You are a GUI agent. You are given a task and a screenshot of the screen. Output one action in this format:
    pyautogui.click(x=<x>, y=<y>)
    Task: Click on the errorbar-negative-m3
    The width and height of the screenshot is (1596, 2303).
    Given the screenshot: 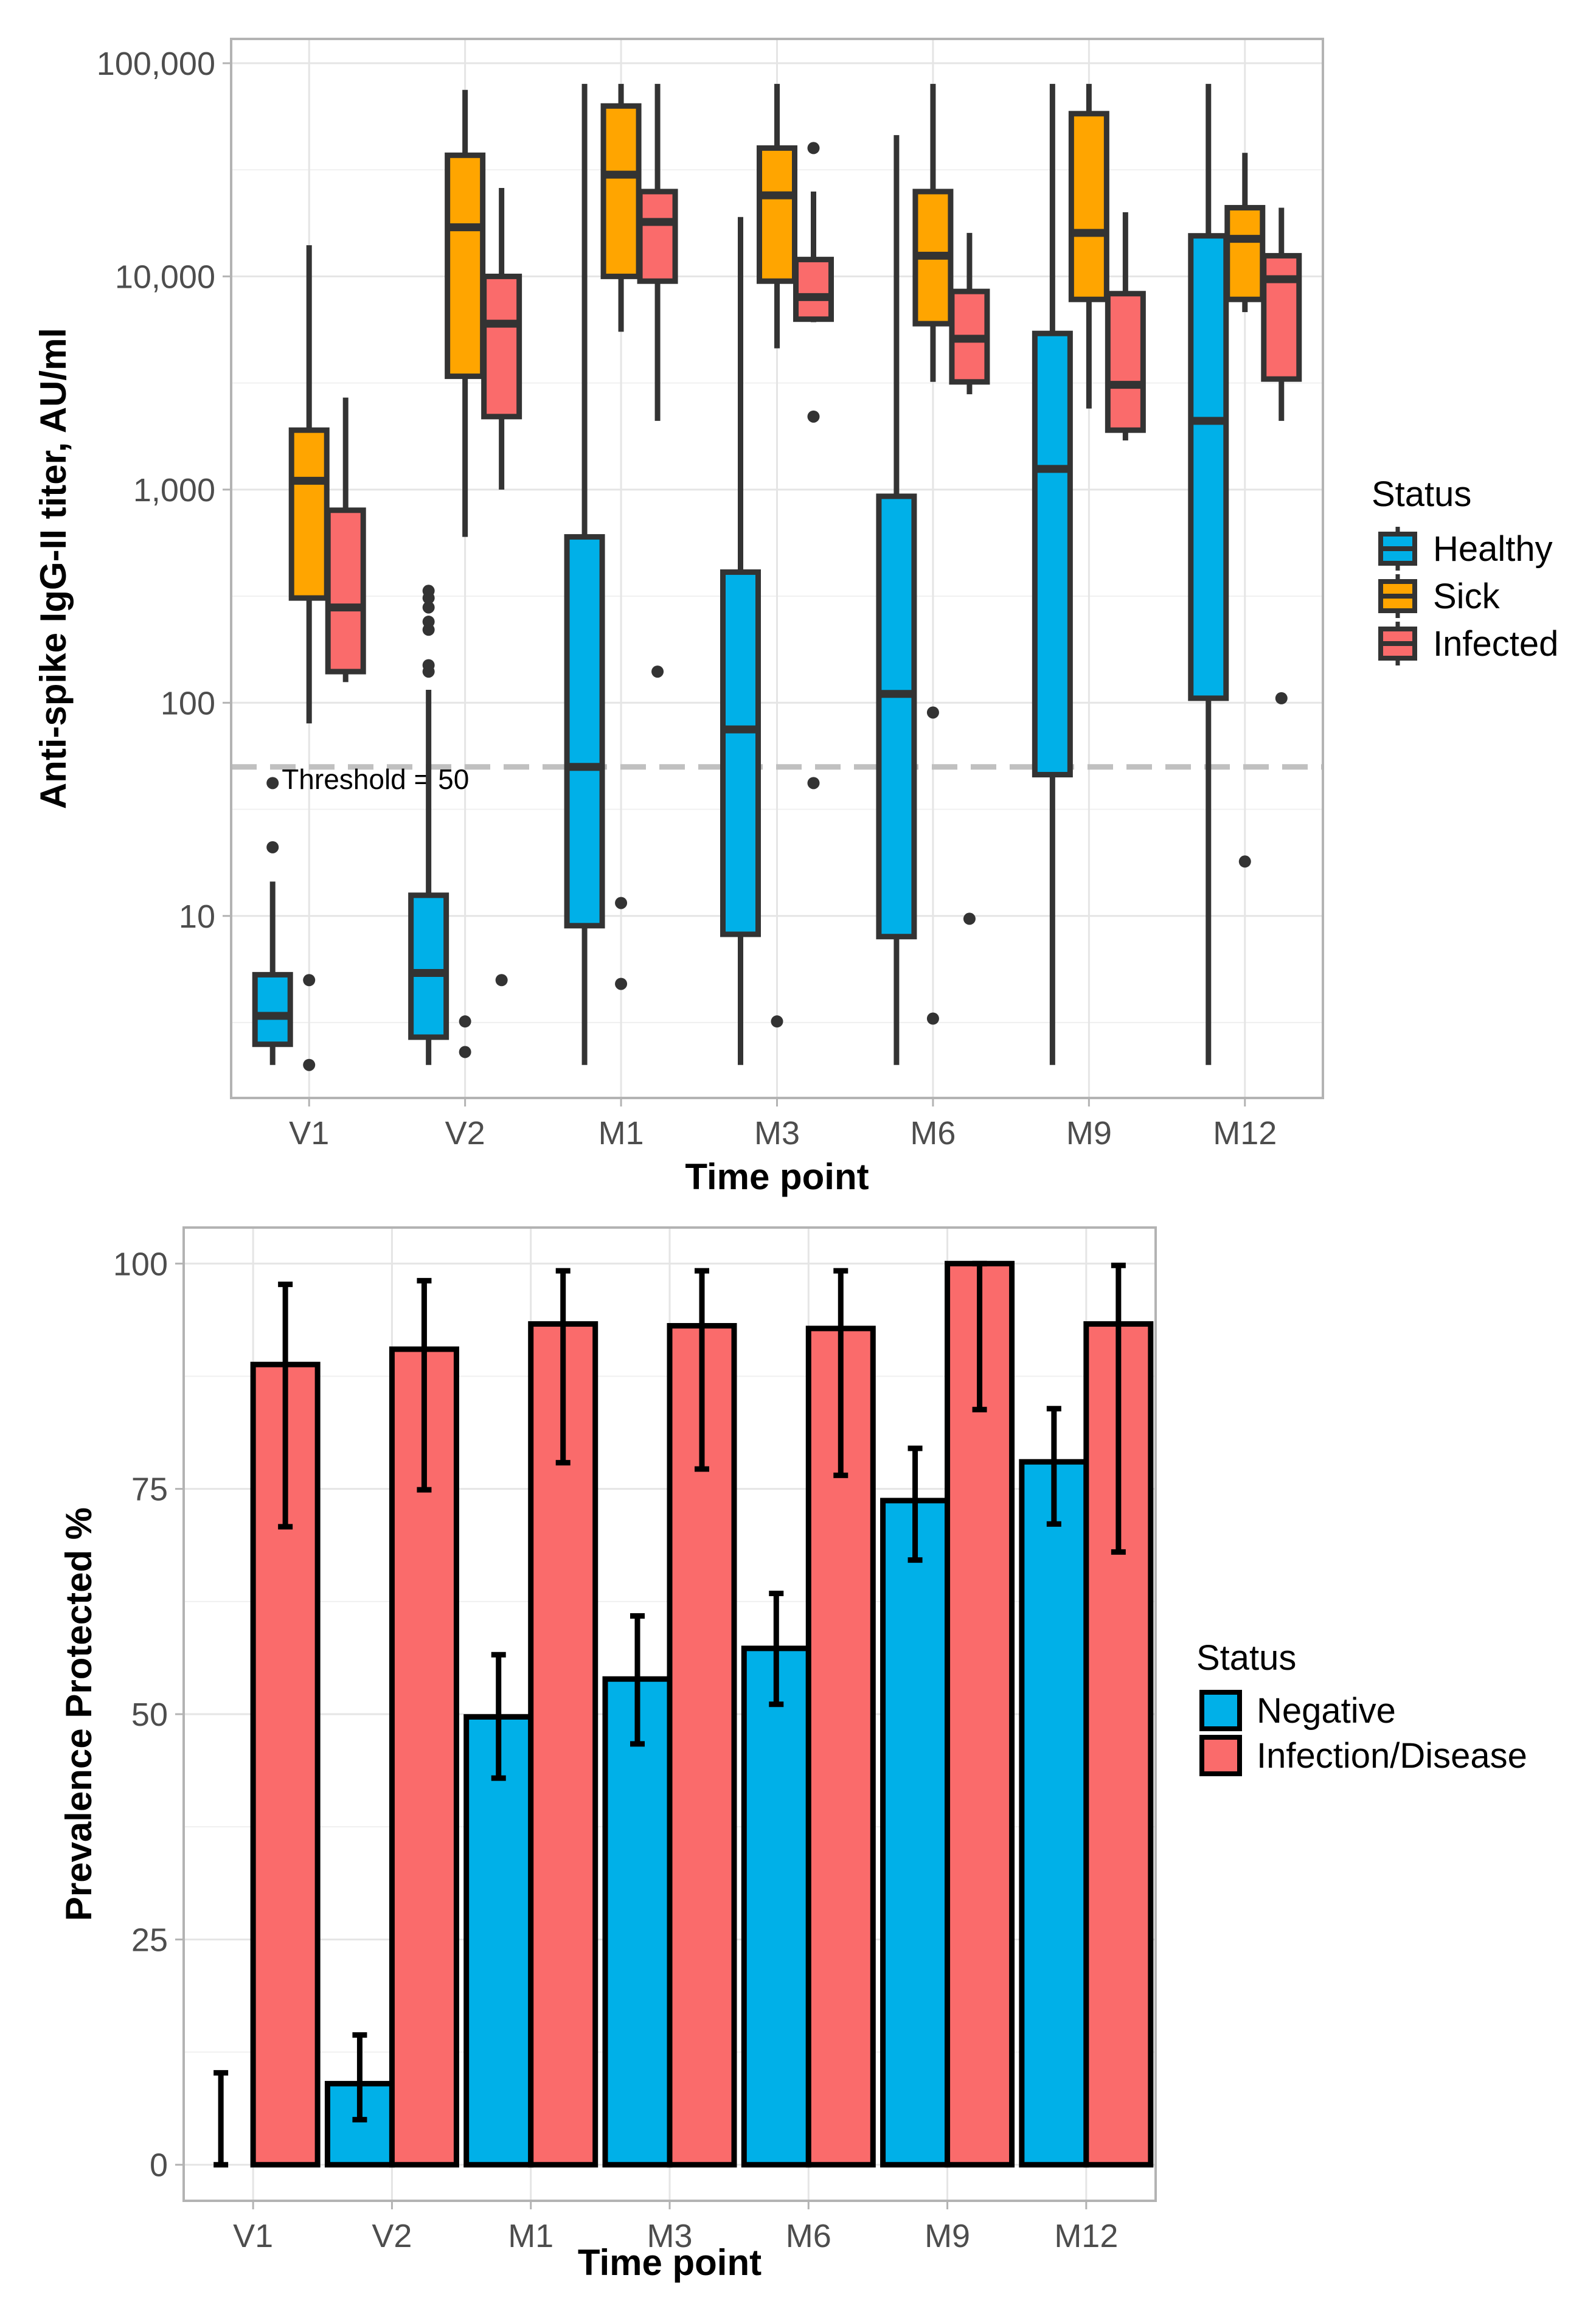 What is the action you would take?
    pyautogui.click(x=637, y=1680)
    